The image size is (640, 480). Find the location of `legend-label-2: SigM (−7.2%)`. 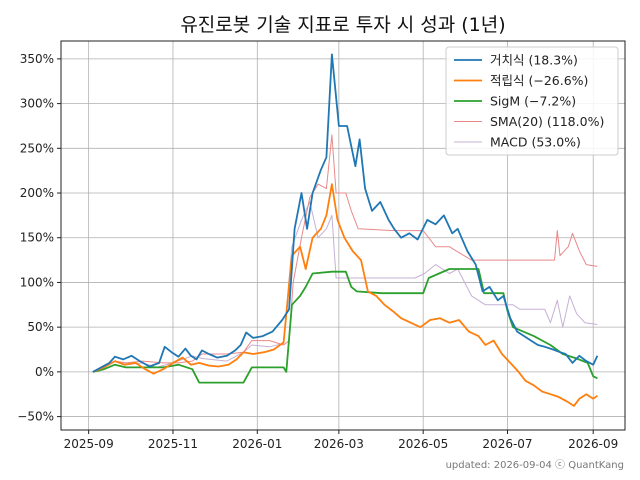

legend-label-2: SigM (−7.2%) is located at coordinates (533, 101).